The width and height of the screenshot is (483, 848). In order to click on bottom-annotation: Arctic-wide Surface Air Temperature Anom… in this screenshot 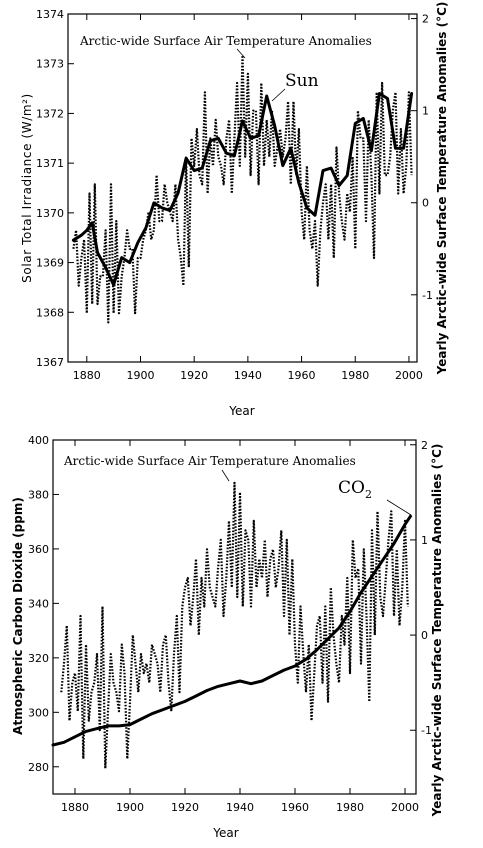, I will do `click(209, 461)`.